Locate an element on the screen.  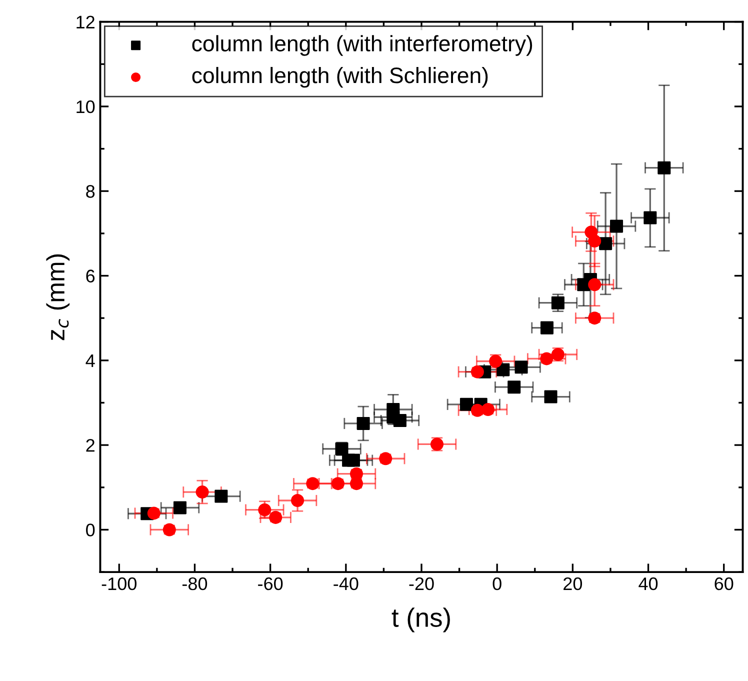
x-tick-label: -60 is located at coordinates (270, 583).